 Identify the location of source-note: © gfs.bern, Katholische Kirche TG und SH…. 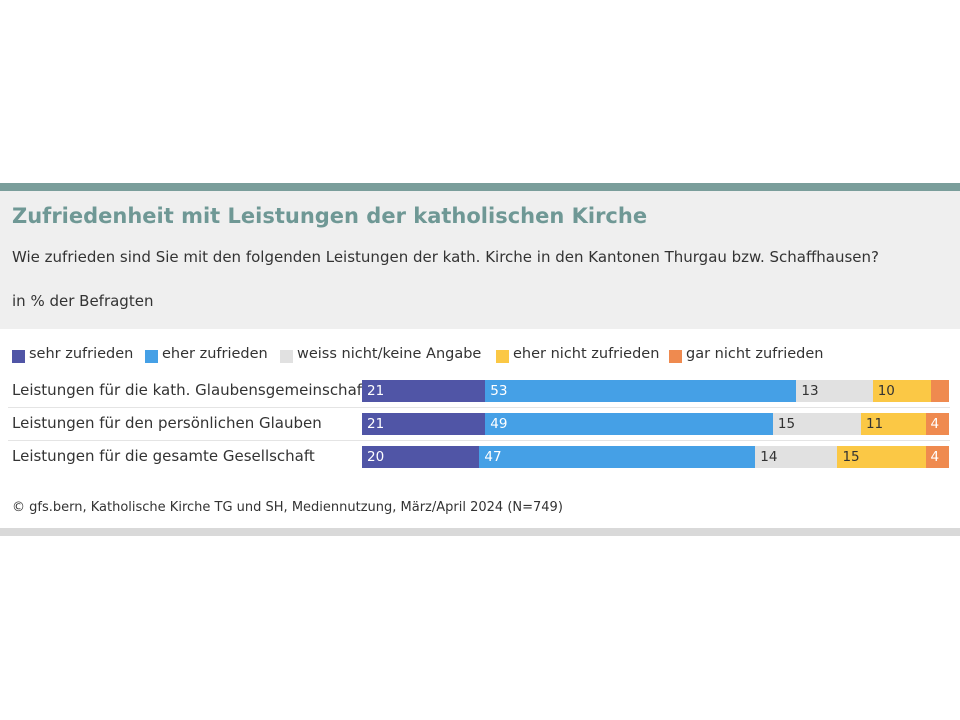
(287, 507).